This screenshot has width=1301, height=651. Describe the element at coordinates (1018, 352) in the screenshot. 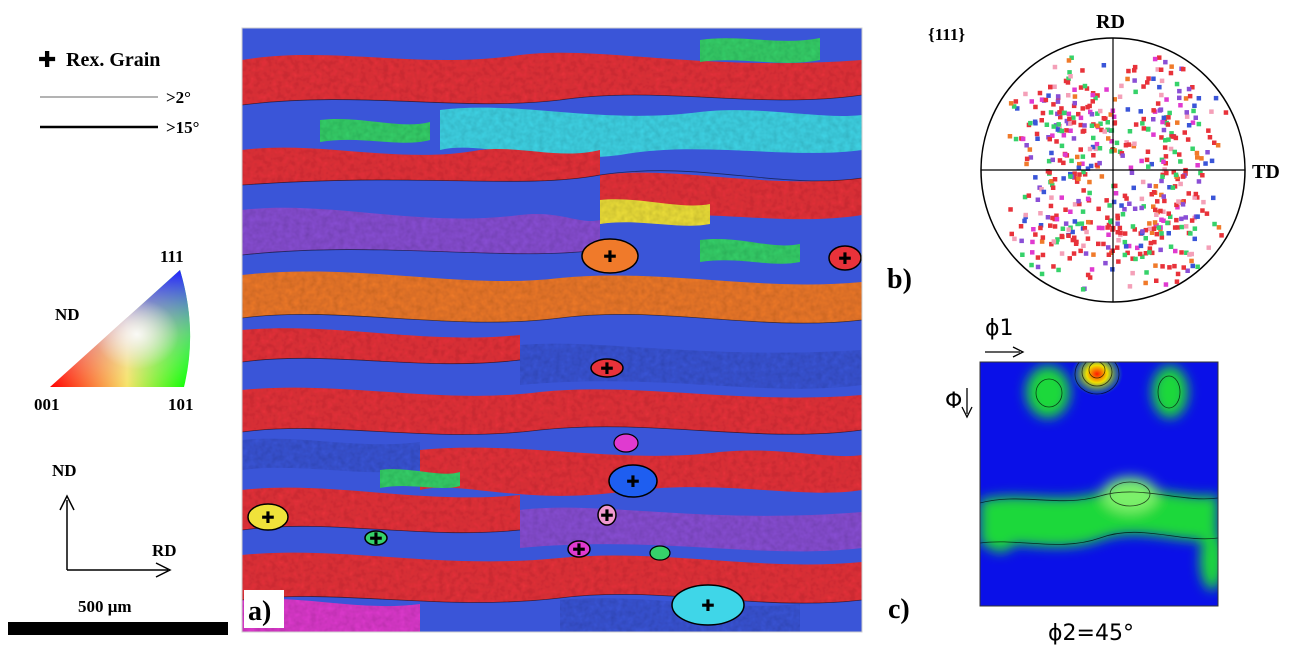

I see `odf-phi1-arrow-icon` at that location.